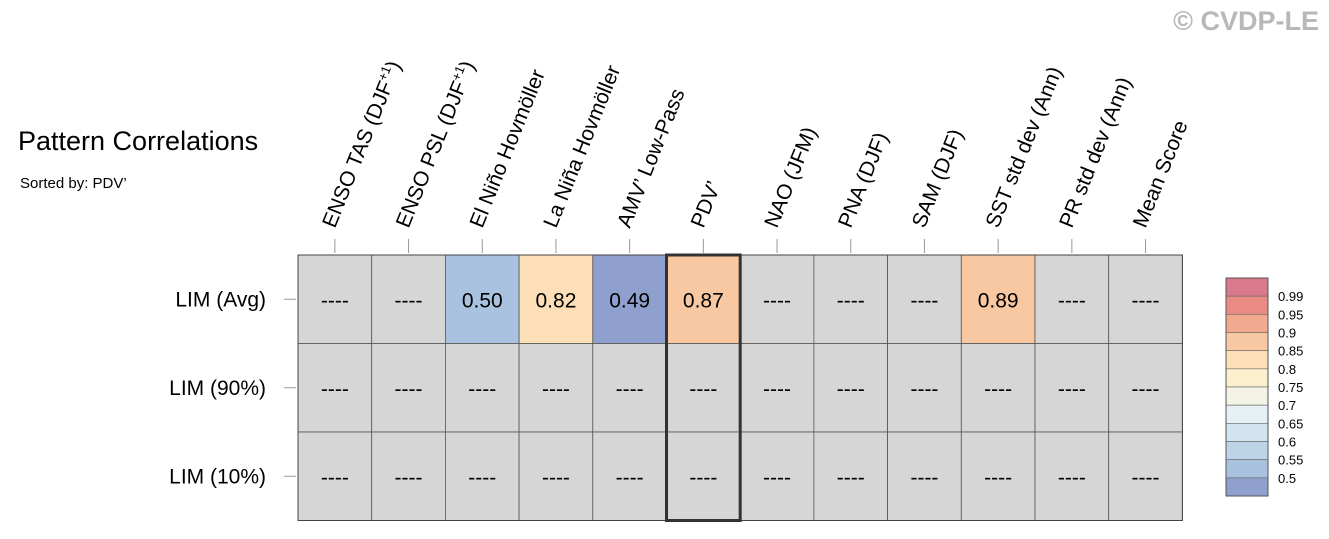 The image size is (1329, 539). I want to click on column-label: El Niño Hovmöller, so click(508, 148).